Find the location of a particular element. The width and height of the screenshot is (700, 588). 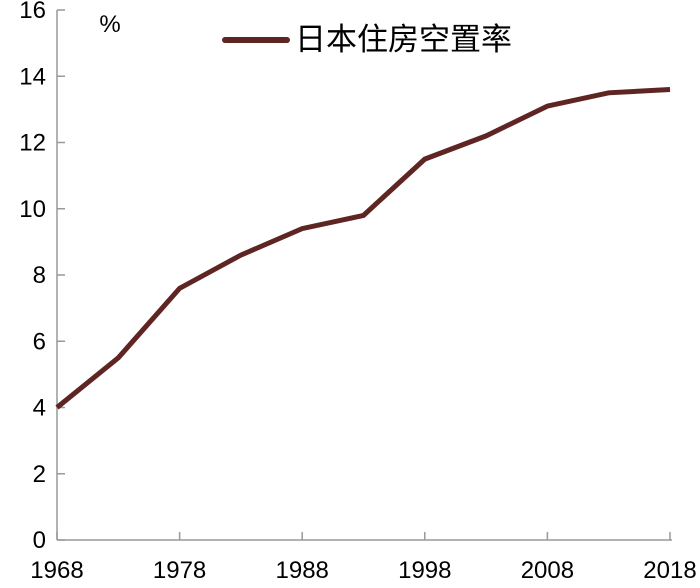

y-axis-tick-label: 6 is located at coordinates (39, 341).